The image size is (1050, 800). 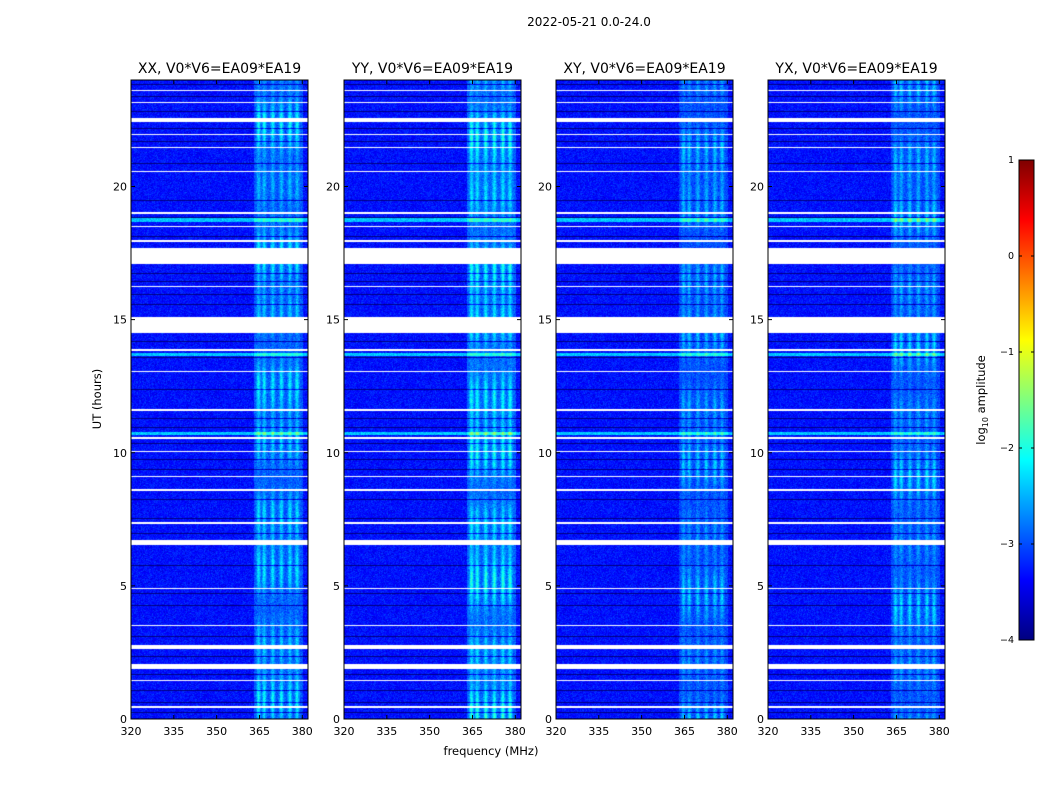 What do you see at coordinates (1007, 352) in the screenshot?
I see `colorbar-tick-label: −1` at bounding box center [1007, 352].